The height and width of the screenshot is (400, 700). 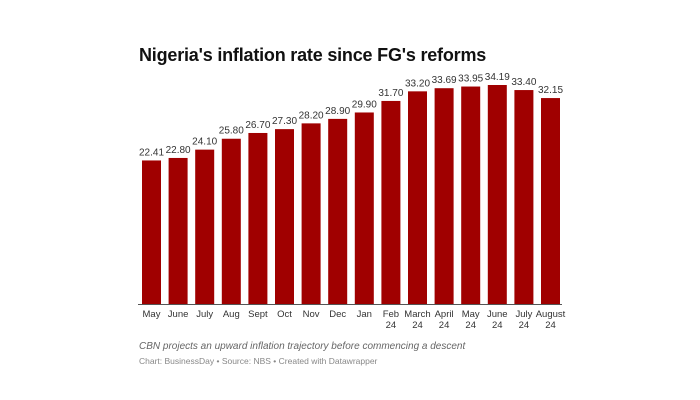 I want to click on value-label: 34.19, so click(x=497, y=77).